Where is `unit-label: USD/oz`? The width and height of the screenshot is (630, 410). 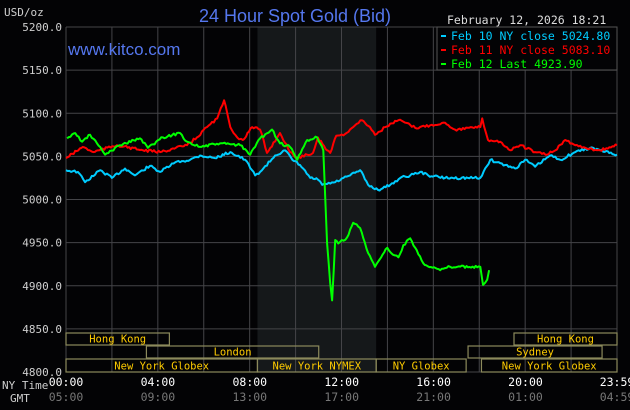
unit-label: USD/oz is located at coordinates (24, 12).